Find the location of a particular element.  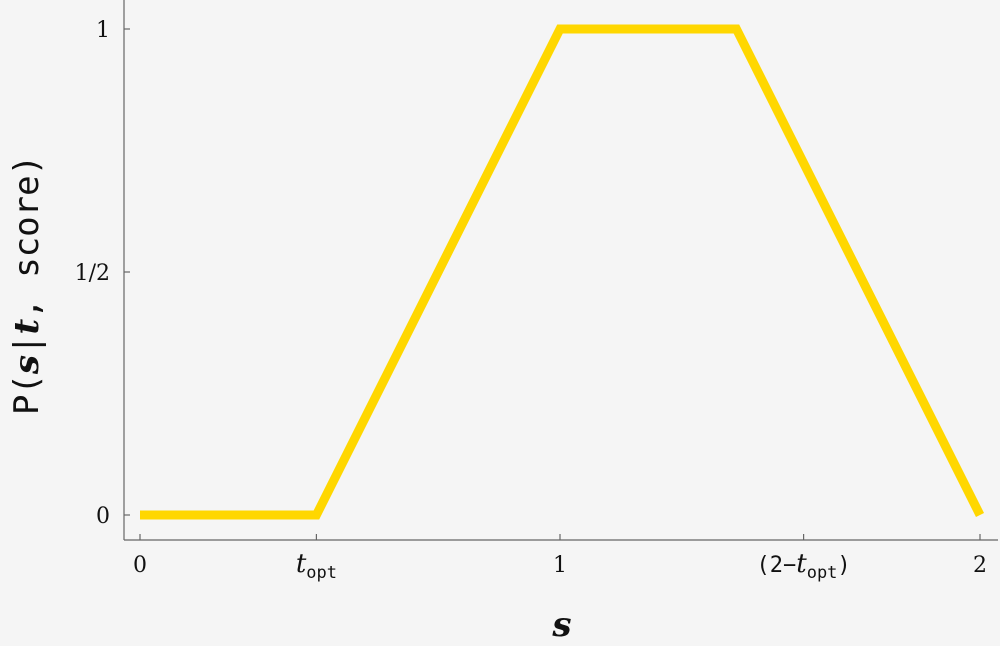

x-tick-label: (2−topt) is located at coordinates (804, 566).